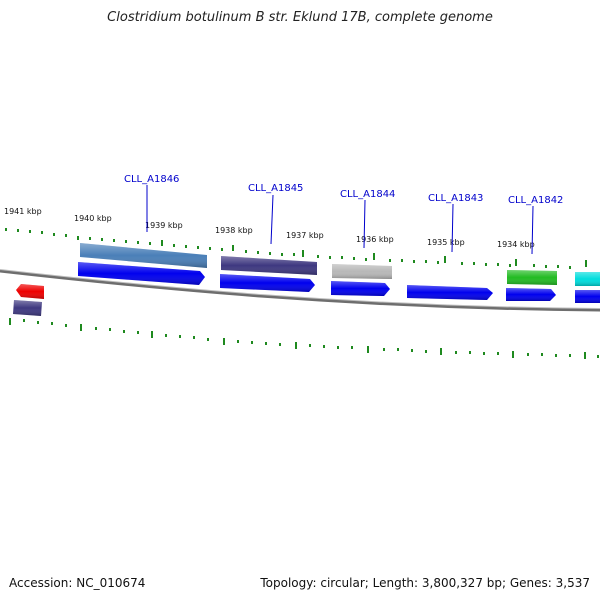 The width and height of the screenshot is (600, 600). I want to click on cds-arrow-edge, so click(587, 296).